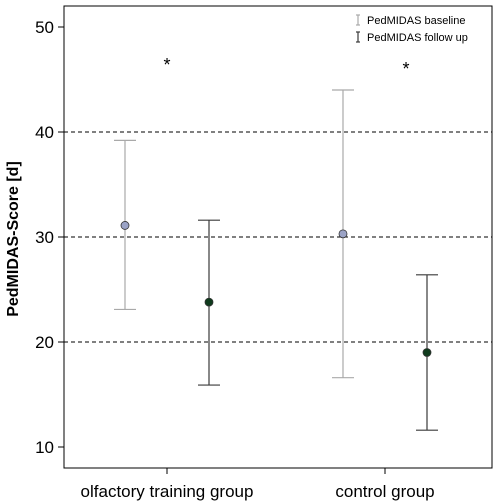  What do you see at coordinates (44, 447) in the screenshot?
I see `y-tick-label: 10` at bounding box center [44, 447].